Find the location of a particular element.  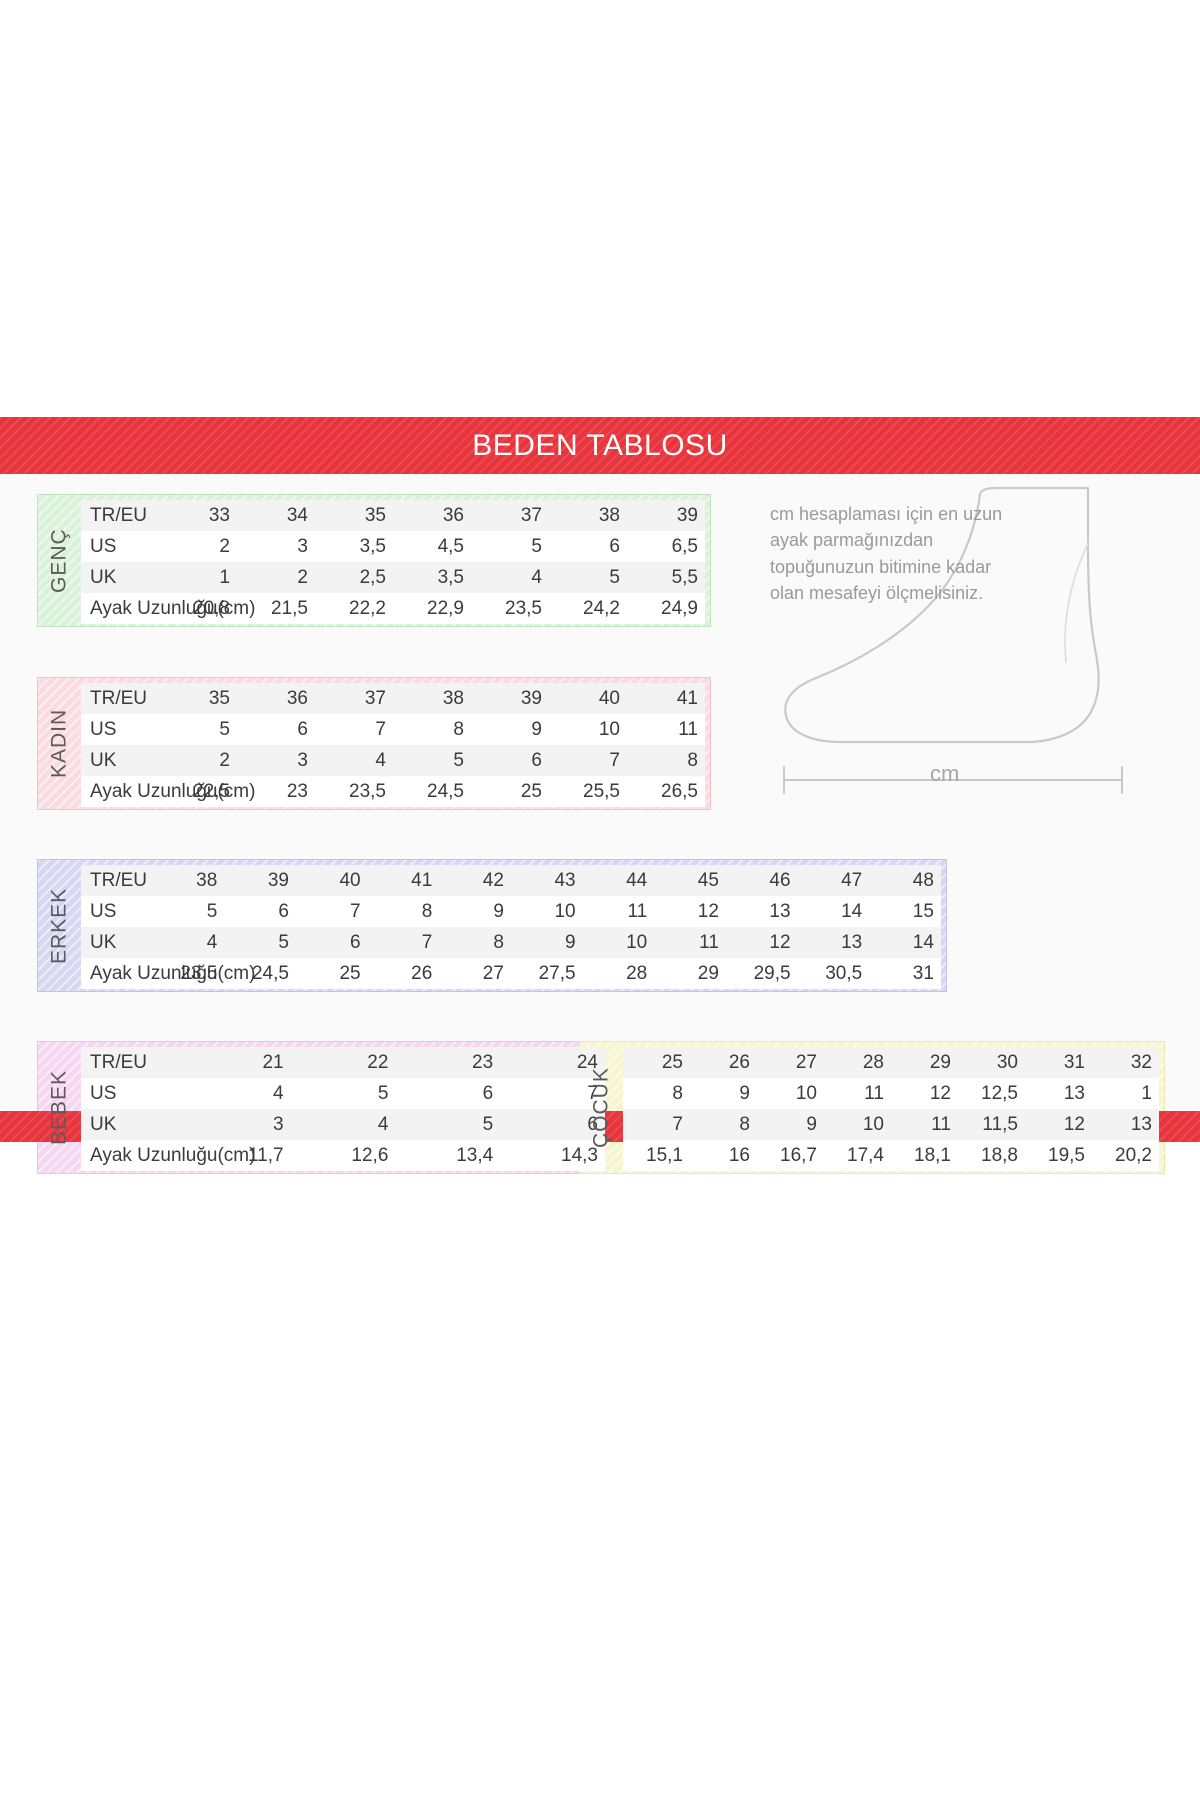

size-group-erkek: ERKEK TR/EU 38 39 40 41 42 43 is located at coordinates (492, 925).